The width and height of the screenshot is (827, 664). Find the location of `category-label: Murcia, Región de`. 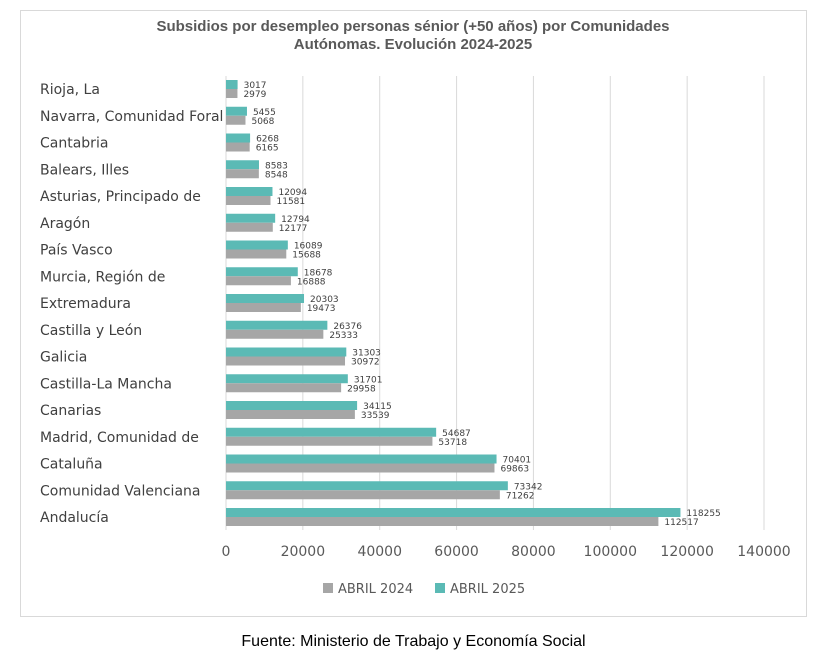

category-label: Murcia, Región de is located at coordinates (102, 277).